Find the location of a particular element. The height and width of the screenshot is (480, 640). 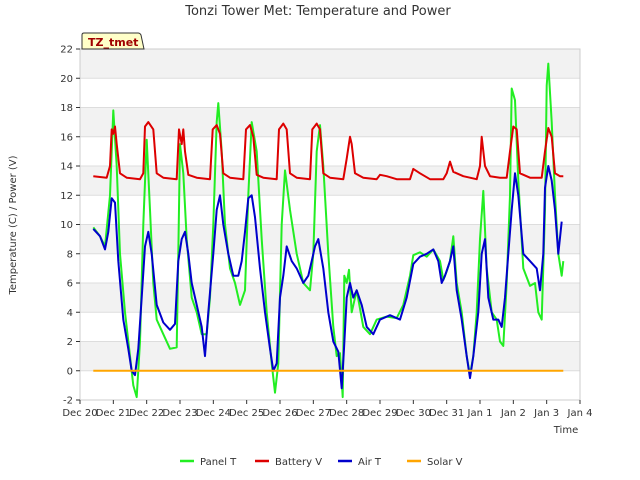

y-tick-label: 8 is located at coordinates (70, 254).